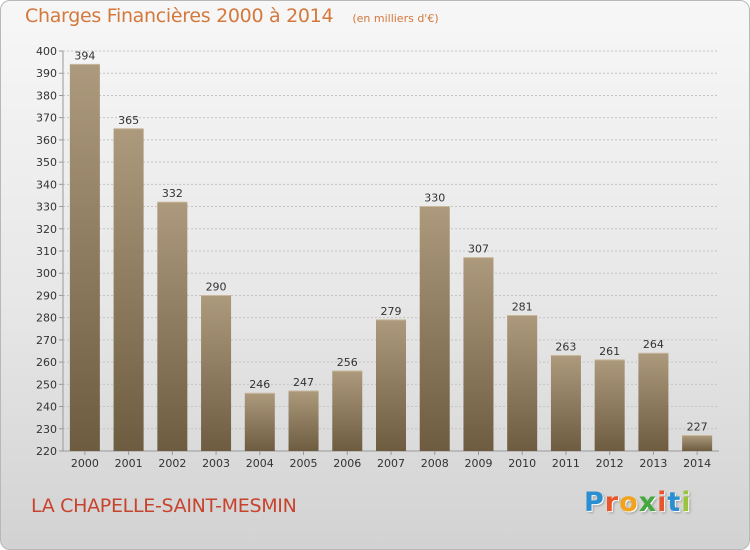 This screenshot has width=750, height=550. I want to click on data-label: 281, so click(522, 306).